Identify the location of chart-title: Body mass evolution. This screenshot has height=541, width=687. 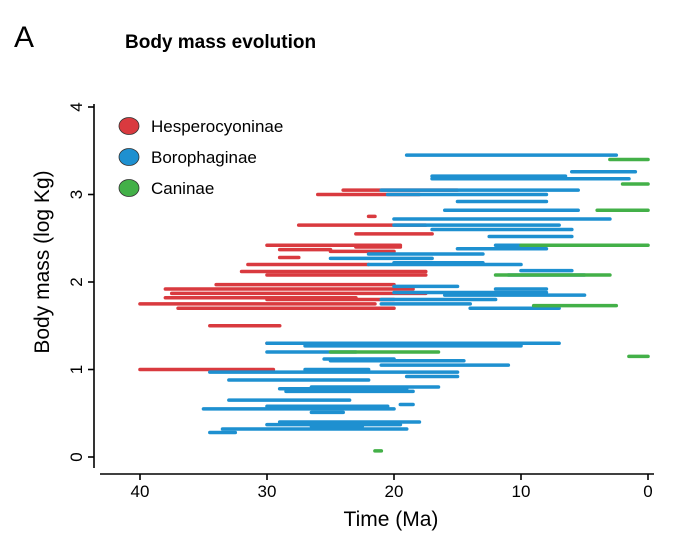
(220, 42).